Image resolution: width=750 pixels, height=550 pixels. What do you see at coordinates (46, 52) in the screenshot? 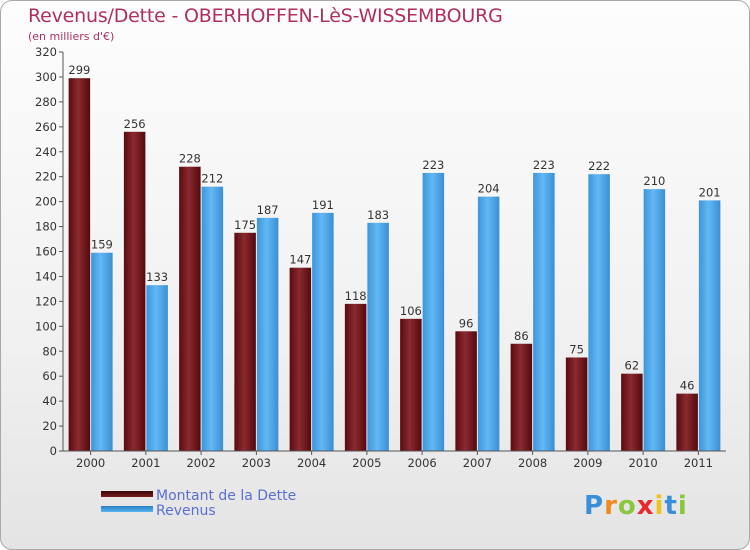
I see `y-tick-label: 320` at bounding box center [46, 52].